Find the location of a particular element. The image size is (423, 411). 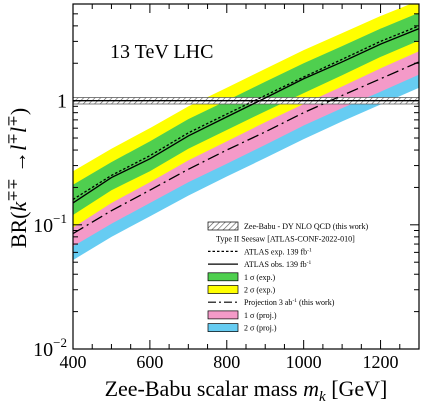

x-tick-label: 400 is located at coordinates (73, 362).